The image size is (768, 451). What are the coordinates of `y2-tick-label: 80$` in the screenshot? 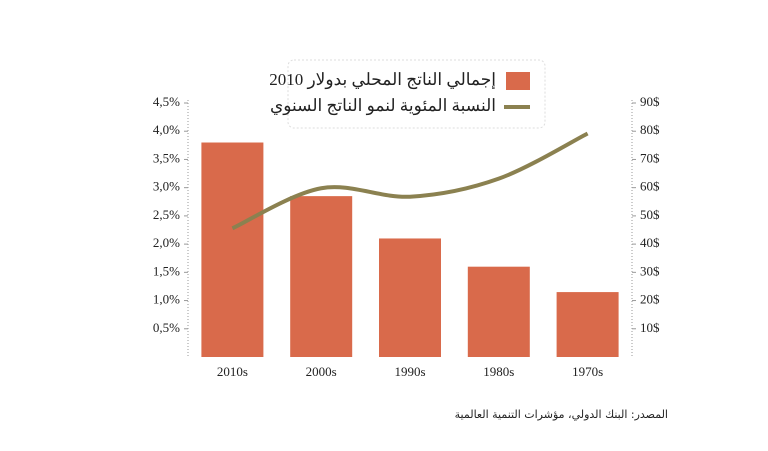 It's located at (650, 129).